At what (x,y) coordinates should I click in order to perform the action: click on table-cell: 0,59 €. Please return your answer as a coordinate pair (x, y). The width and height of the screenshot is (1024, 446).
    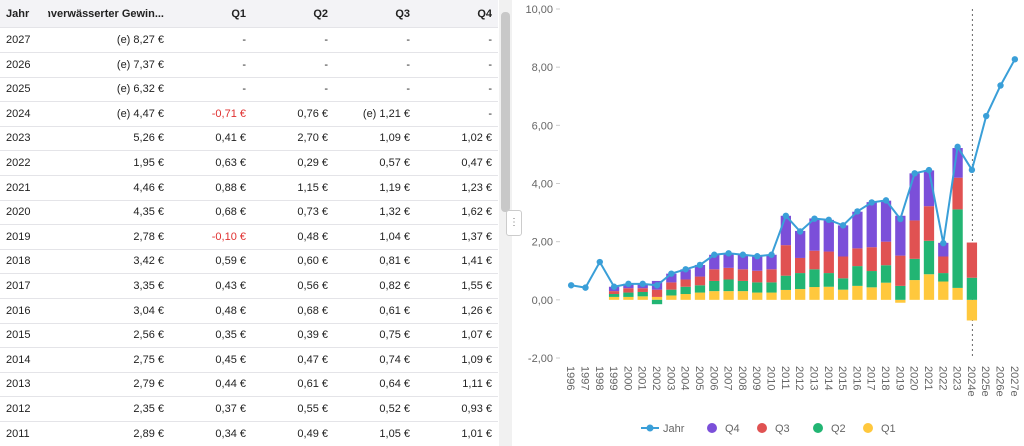
    Looking at the image, I should click on (230, 261).